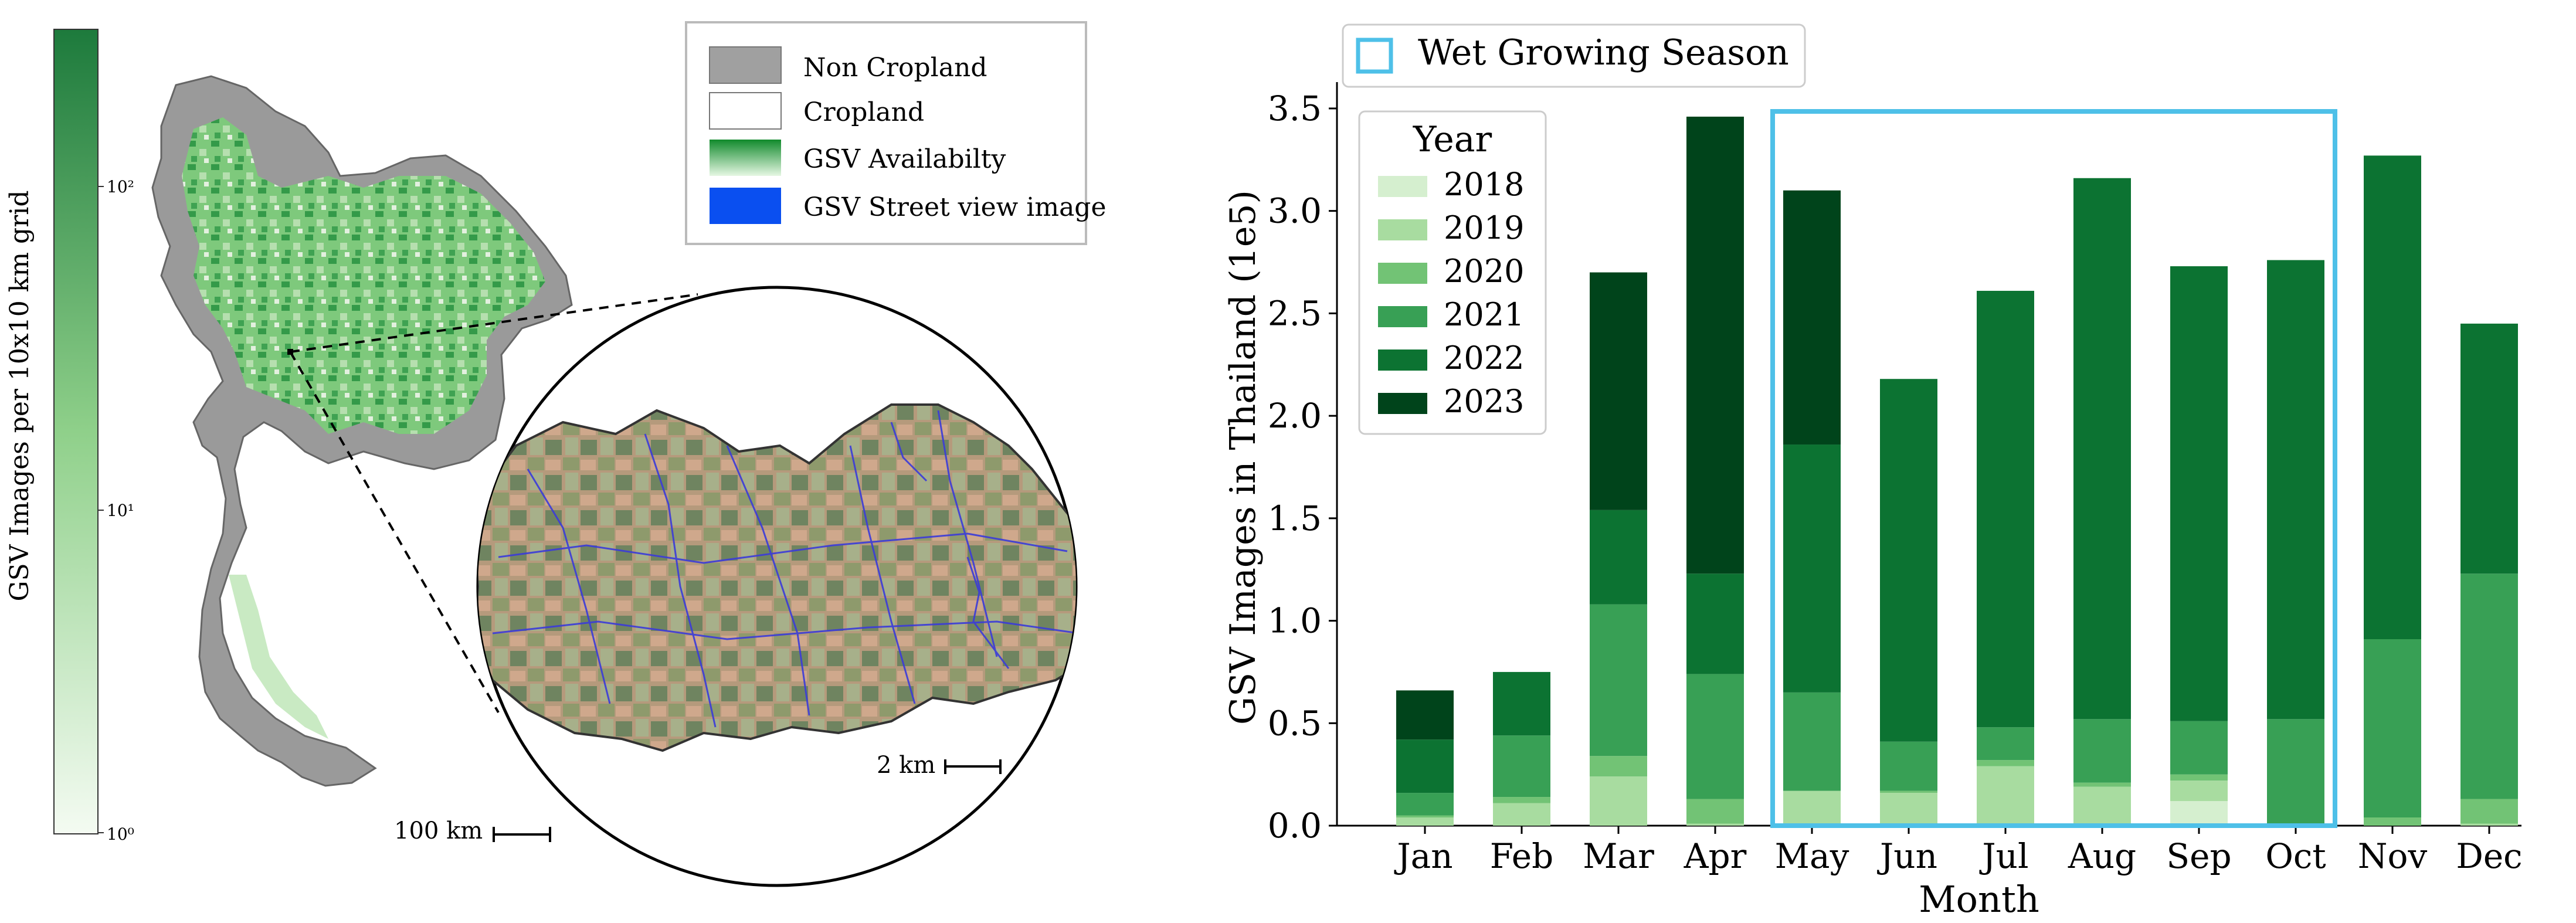 The width and height of the screenshot is (2576, 923). I want to click on legend-label: GSV Street view image, so click(955, 207).